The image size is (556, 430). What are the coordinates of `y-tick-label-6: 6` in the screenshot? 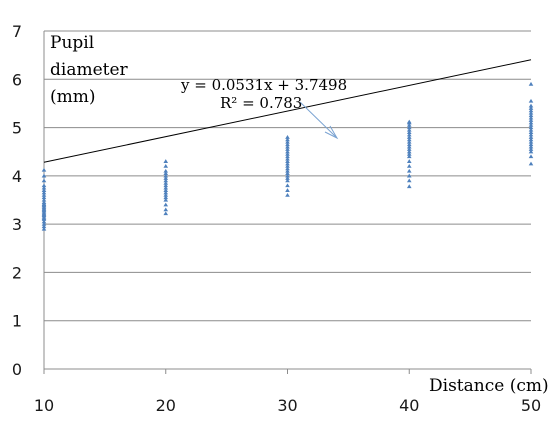 It's located at (17, 79).